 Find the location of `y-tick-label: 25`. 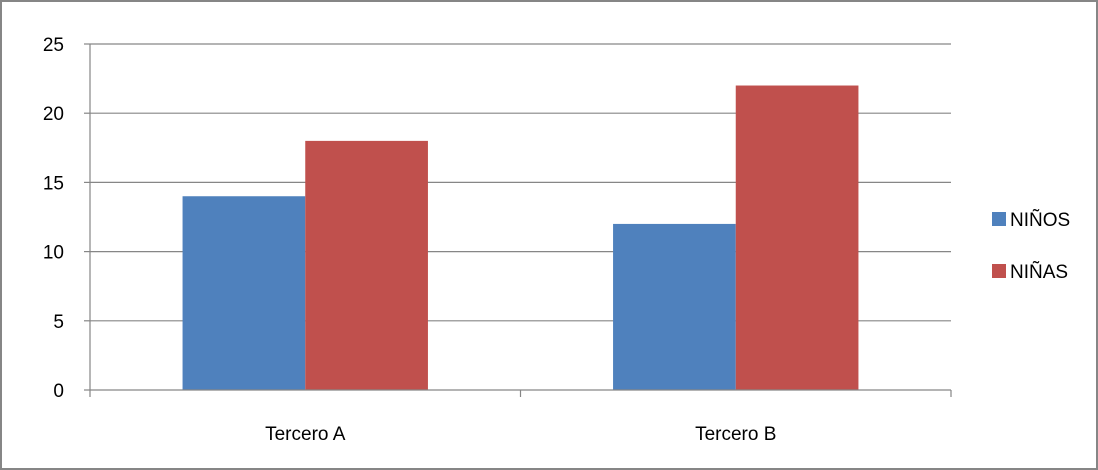

y-tick-label: 25 is located at coordinates (53, 45).